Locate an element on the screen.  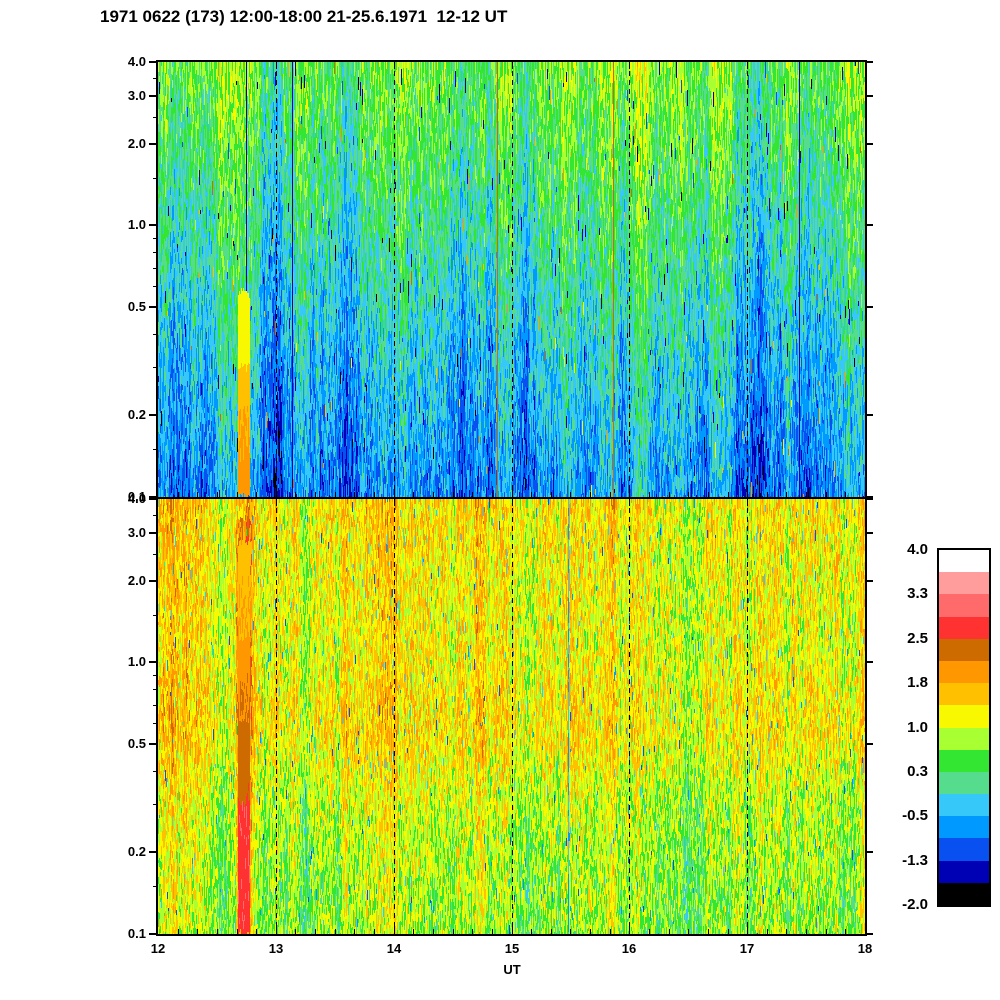
colorbar is located at coordinates (964, 727).